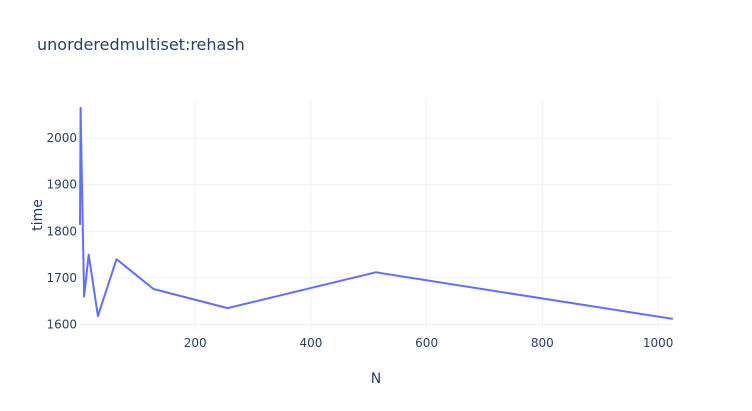 This screenshot has height=411, width=752. What do you see at coordinates (658, 343) in the screenshot?
I see `x-tick-label: 1000` at bounding box center [658, 343].